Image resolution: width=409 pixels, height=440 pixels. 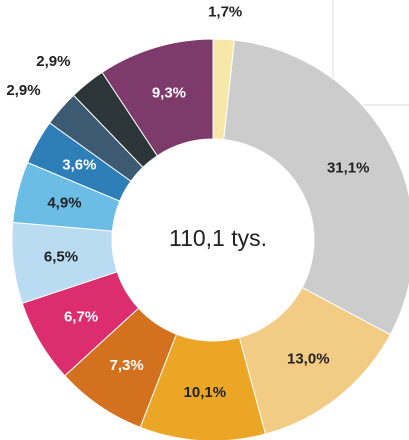 I want to click on value-label: 31,1%, so click(x=348, y=167).